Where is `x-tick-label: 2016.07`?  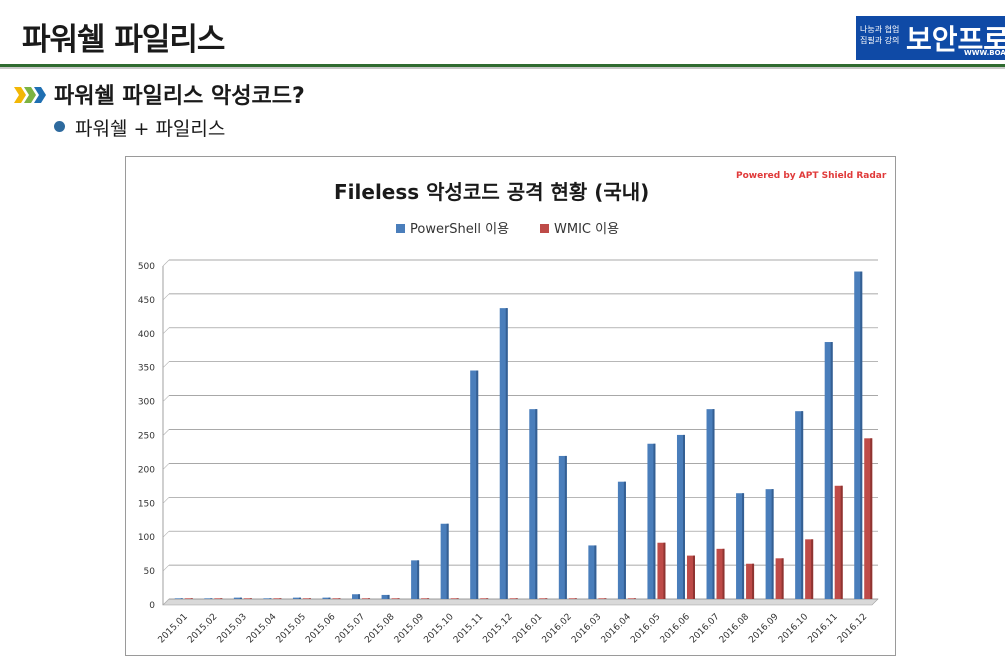 x-tick-label: 2016.07 is located at coordinates (704, 628).